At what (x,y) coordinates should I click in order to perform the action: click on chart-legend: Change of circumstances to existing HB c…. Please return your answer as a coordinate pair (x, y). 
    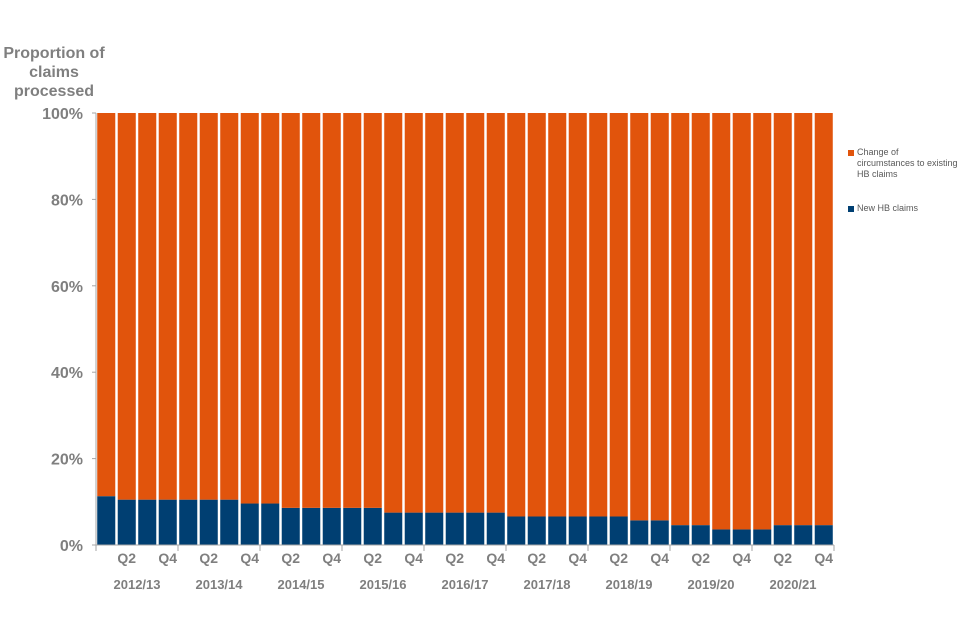
    Looking at the image, I should click on (903, 192).